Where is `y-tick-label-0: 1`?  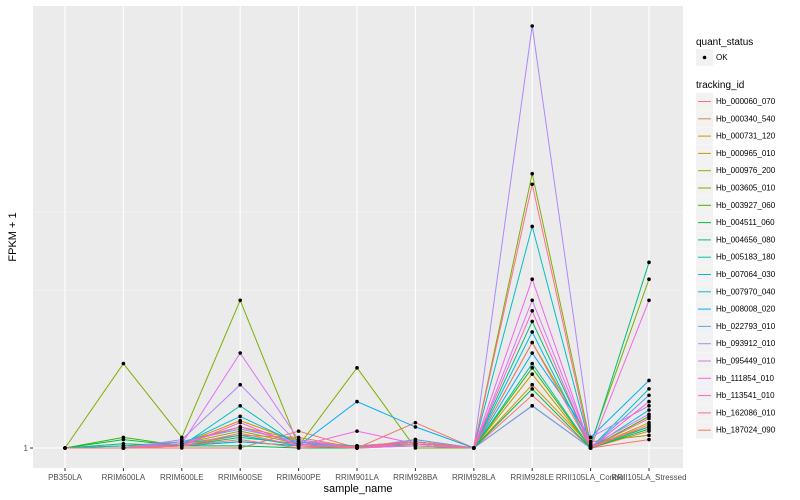 y-tick-label-0: 1 is located at coordinates (26, 448).